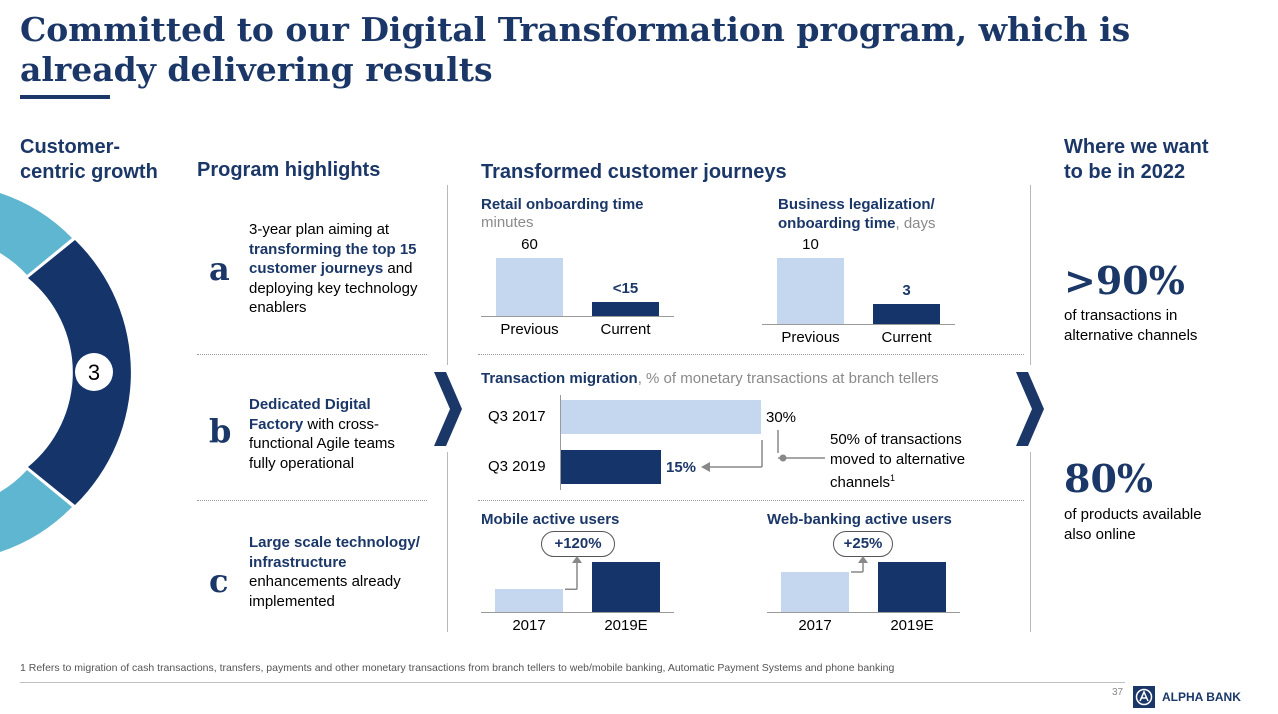 This screenshot has height=714, width=1278. What do you see at coordinates (625, 329) in the screenshot?
I see `retail-chart-category-1: Current` at bounding box center [625, 329].